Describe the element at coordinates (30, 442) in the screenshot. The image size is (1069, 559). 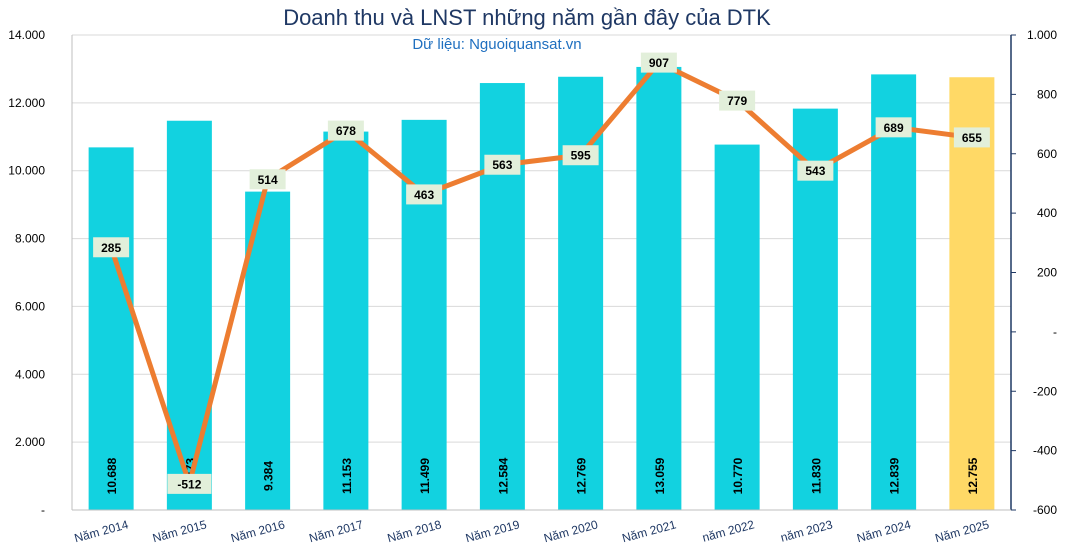
I see `left-tick-label: 2.000` at that location.